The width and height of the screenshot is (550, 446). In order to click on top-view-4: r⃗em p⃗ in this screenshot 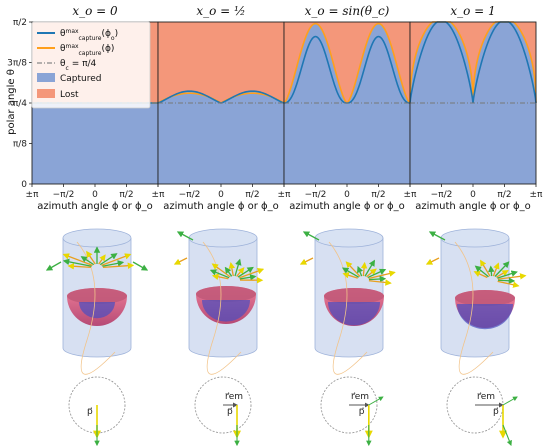, I will do `click(482, 411)`.